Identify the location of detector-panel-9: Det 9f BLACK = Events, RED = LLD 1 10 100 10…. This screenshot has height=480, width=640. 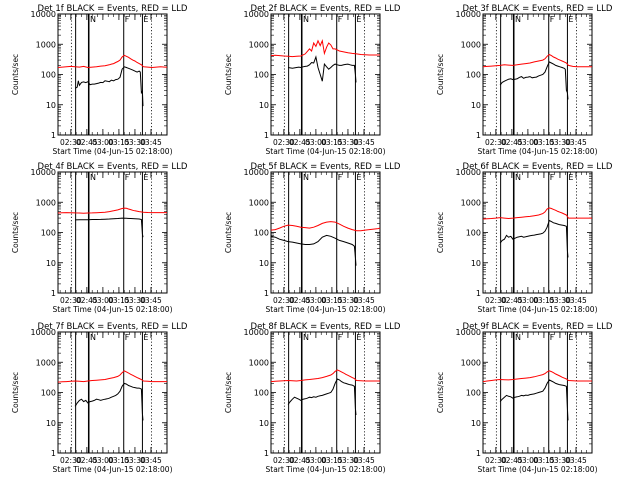
(524, 398).